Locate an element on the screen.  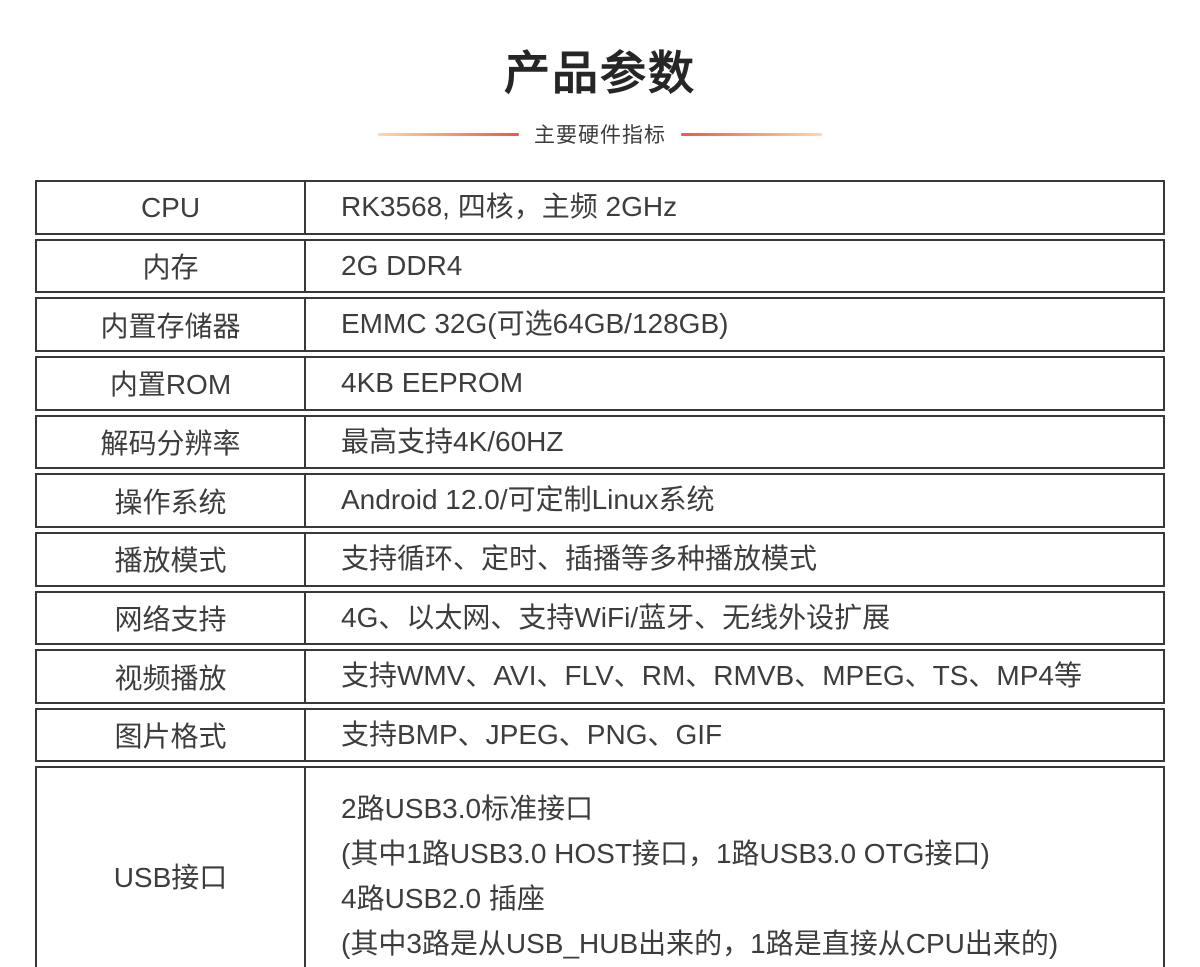
spec-value-line: 支持循环、定时、插播等多种播放模式 is located at coordinates (579, 558).